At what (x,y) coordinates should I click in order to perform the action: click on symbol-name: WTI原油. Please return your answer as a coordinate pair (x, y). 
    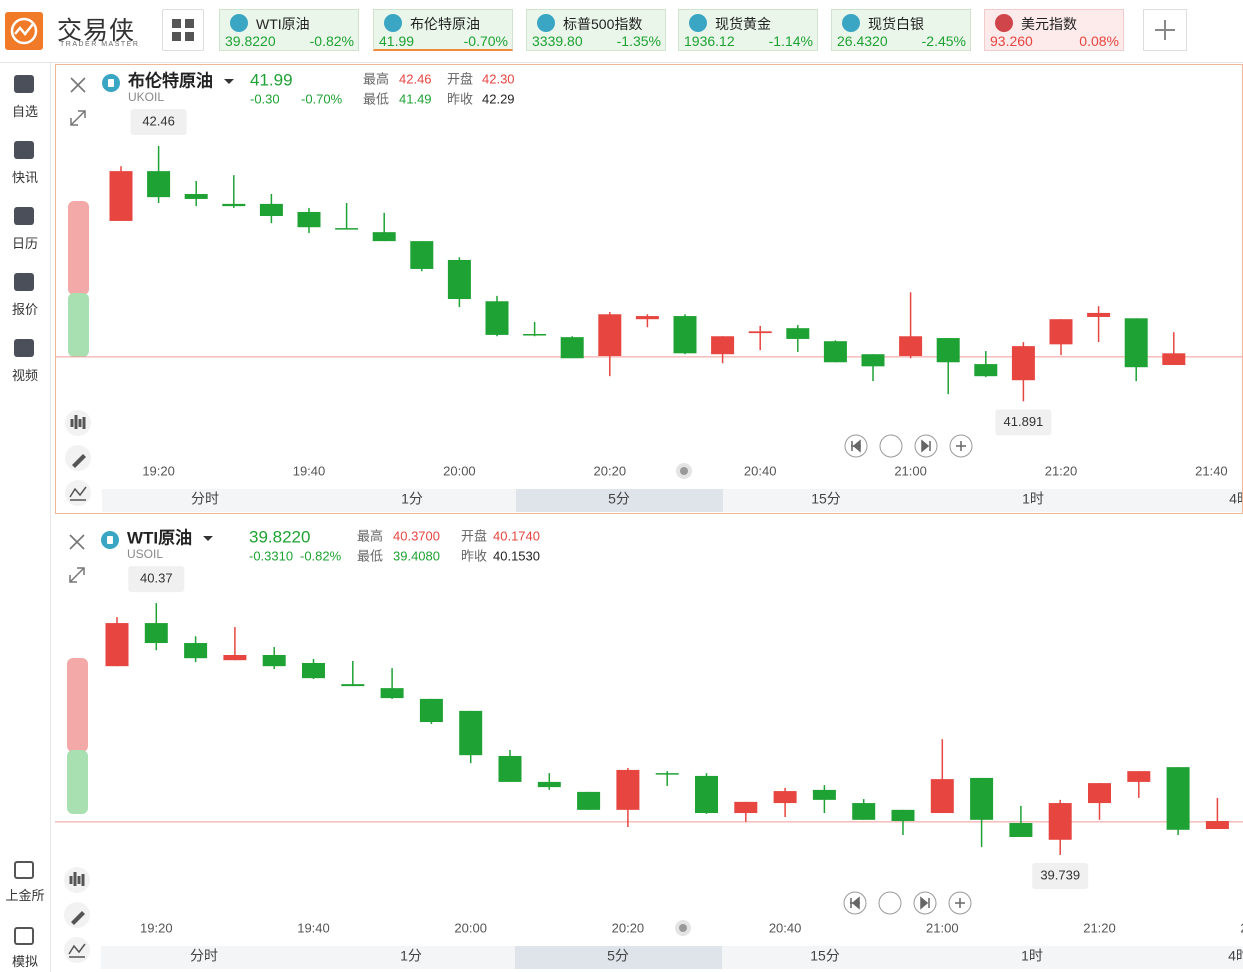
    Looking at the image, I should click on (159, 537).